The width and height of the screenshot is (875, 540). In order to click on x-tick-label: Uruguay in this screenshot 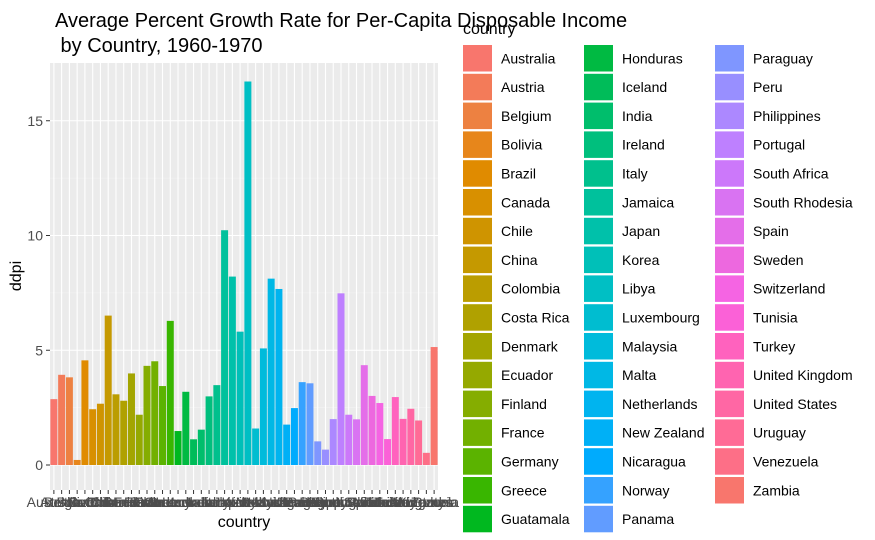, I will do `click(418, 502)`.